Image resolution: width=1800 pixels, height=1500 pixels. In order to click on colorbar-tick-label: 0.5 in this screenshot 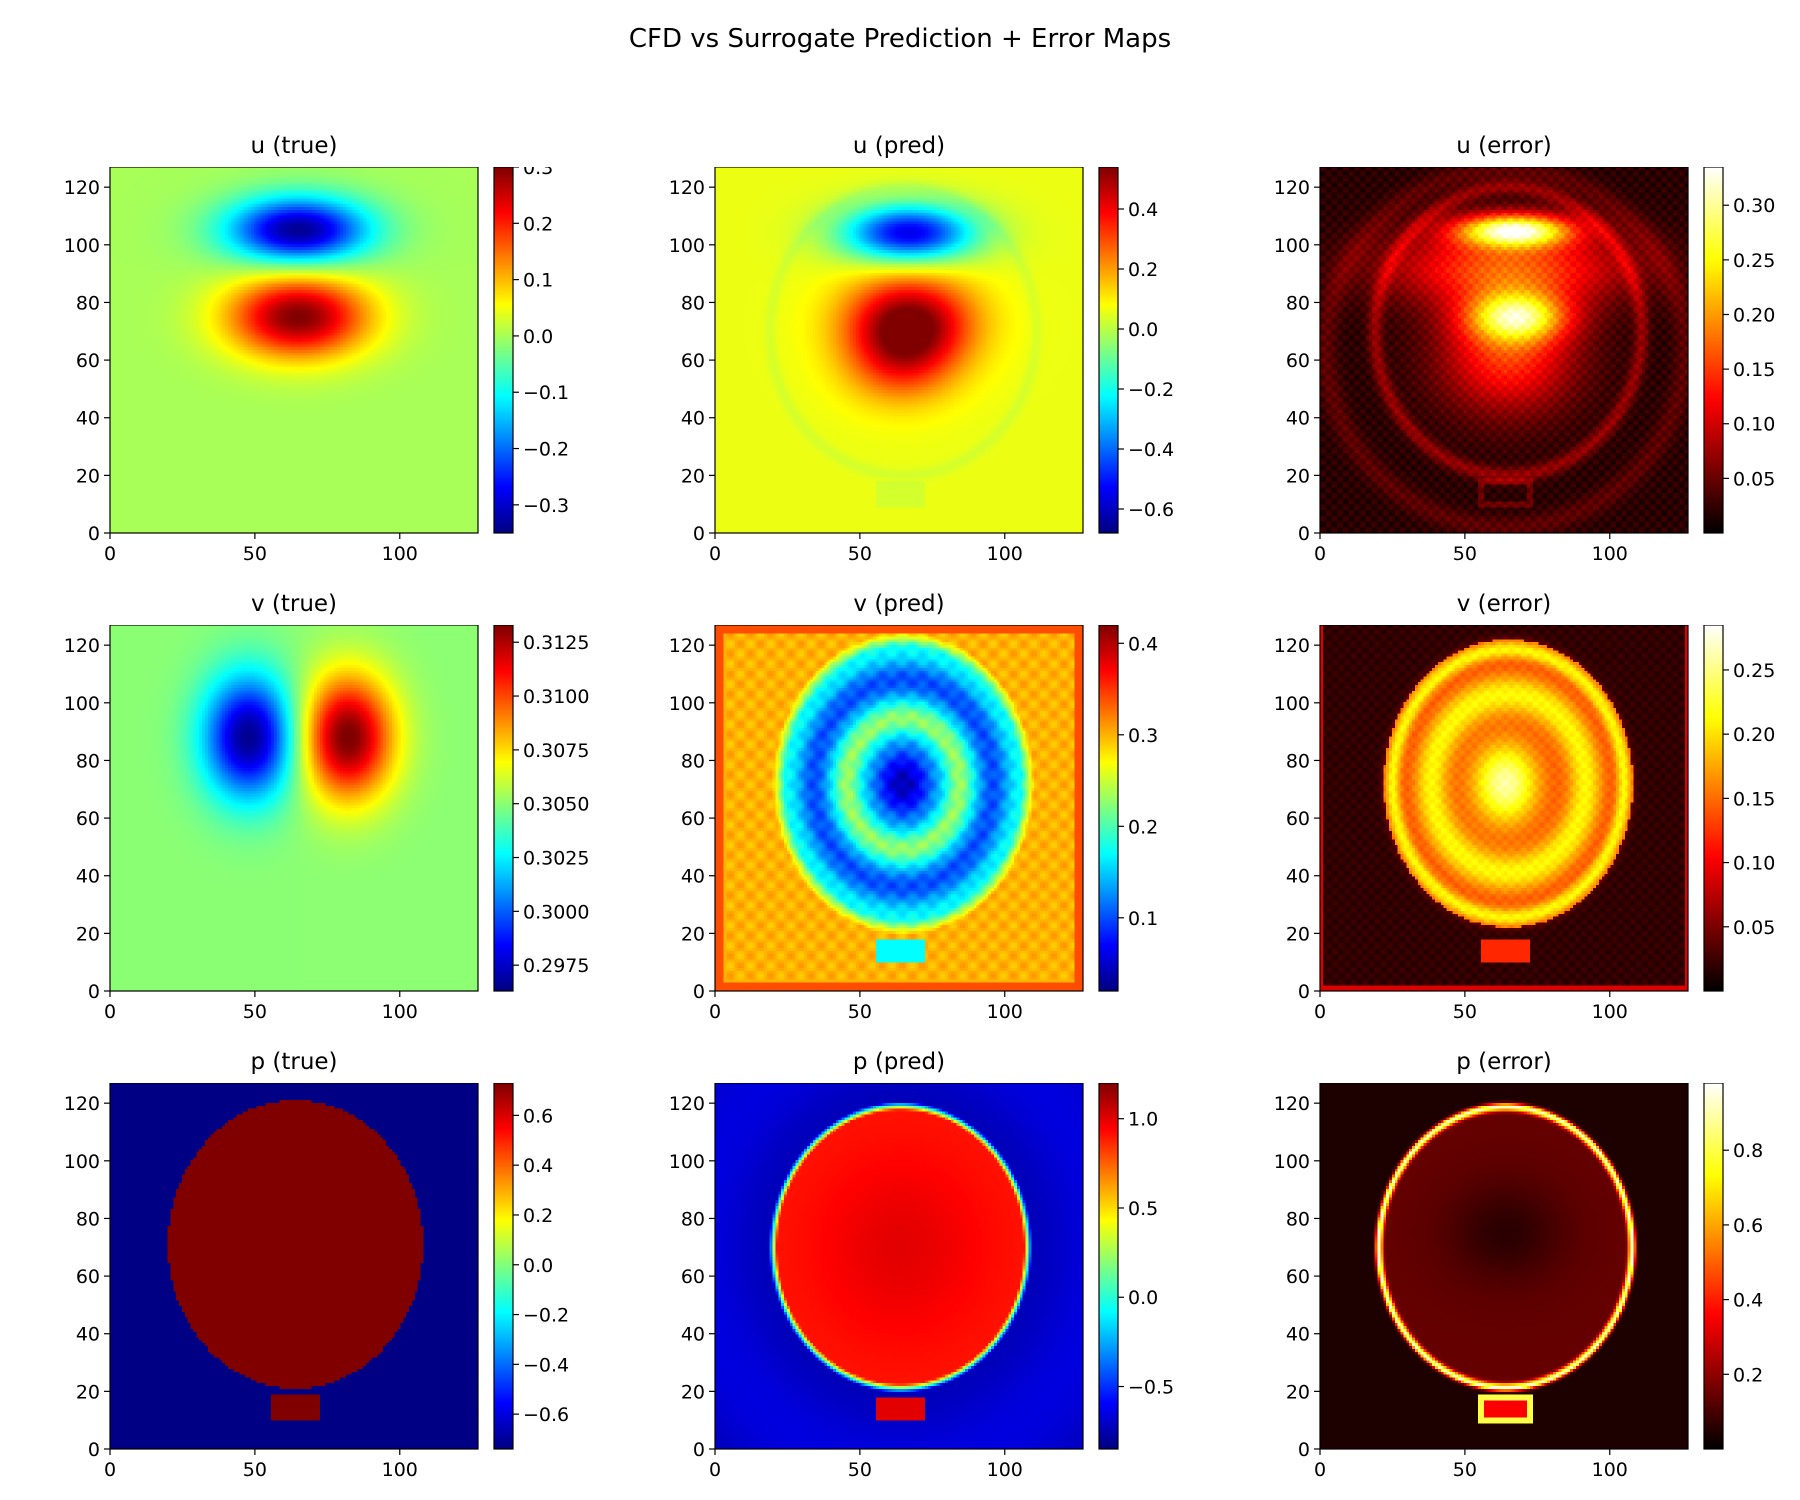, I will do `click(1143, 1209)`.